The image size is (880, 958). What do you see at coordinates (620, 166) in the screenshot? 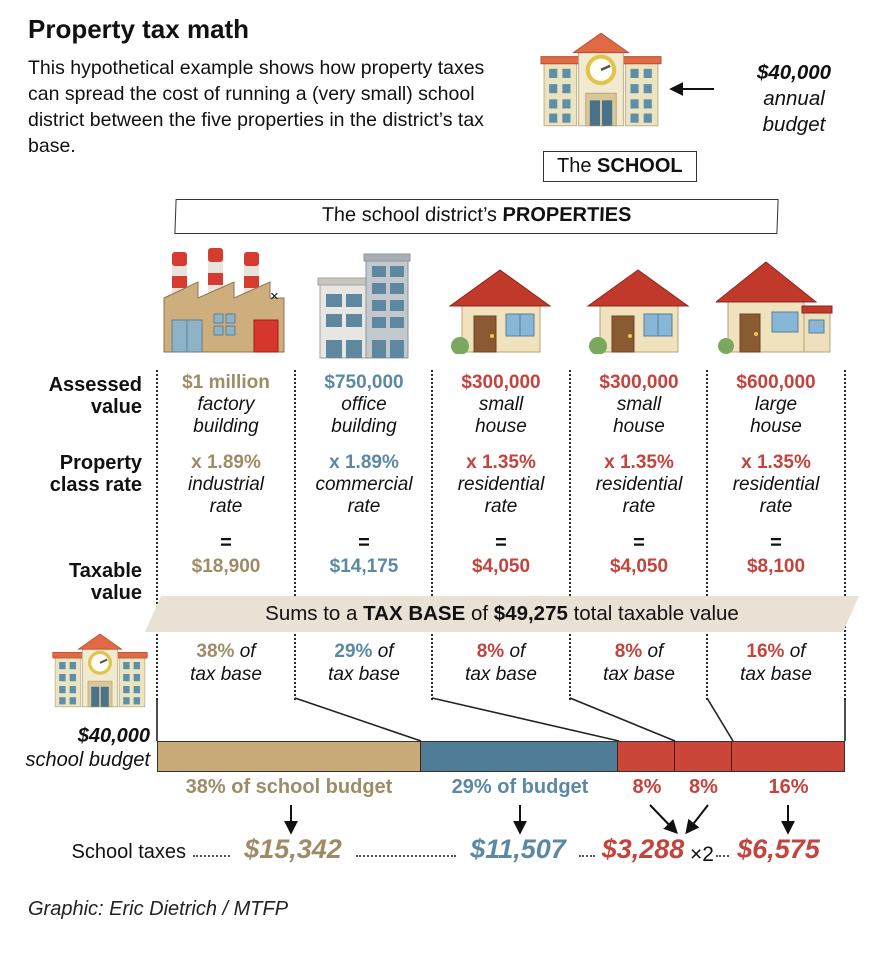
I see `school-label-box: The SCHOOL` at bounding box center [620, 166].